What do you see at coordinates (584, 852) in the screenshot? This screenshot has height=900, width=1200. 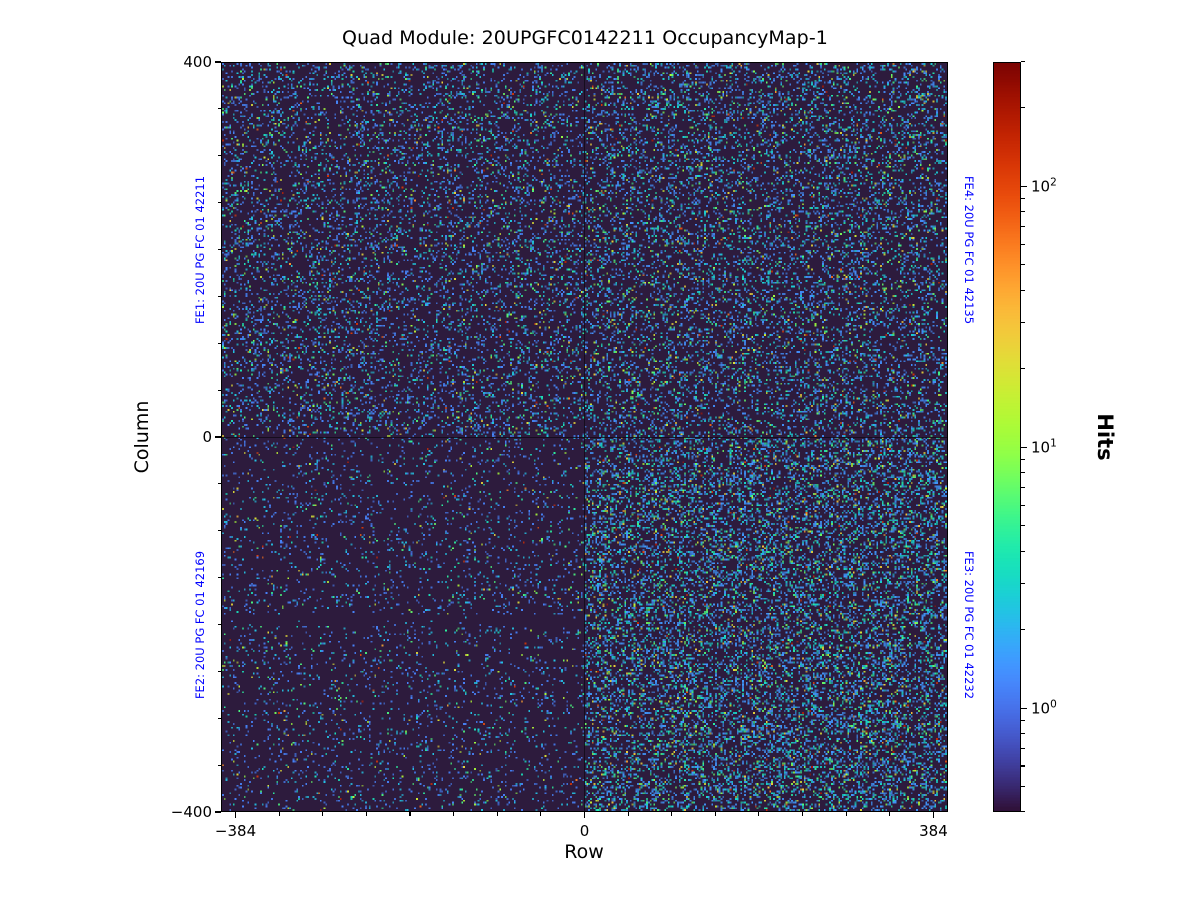 I see `x-axis-label: Row` at bounding box center [584, 852].